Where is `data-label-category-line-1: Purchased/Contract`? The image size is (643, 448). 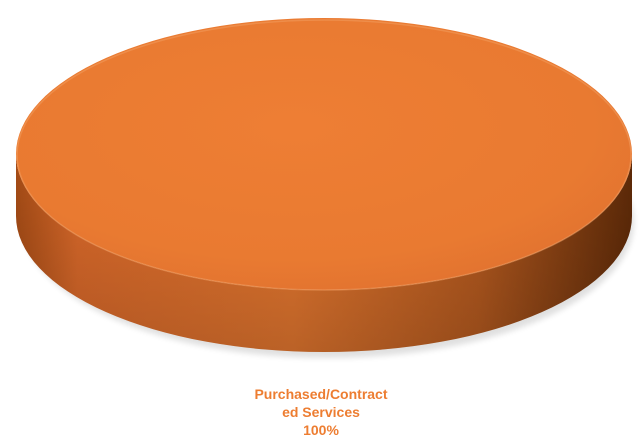 data-label-category-line-1: Purchased/Contract is located at coordinates (321, 394).